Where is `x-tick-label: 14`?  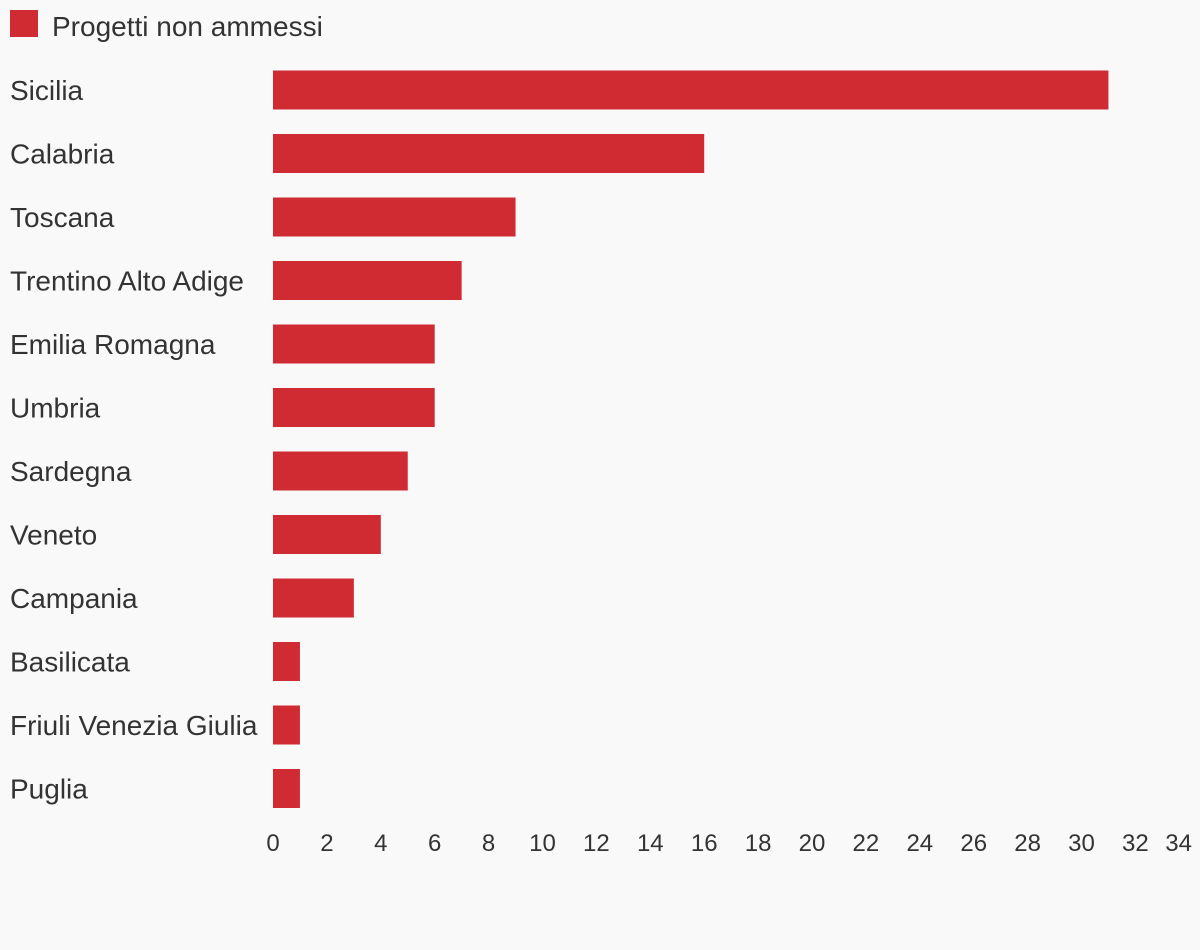
x-tick-label: 14 is located at coordinates (650, 843).